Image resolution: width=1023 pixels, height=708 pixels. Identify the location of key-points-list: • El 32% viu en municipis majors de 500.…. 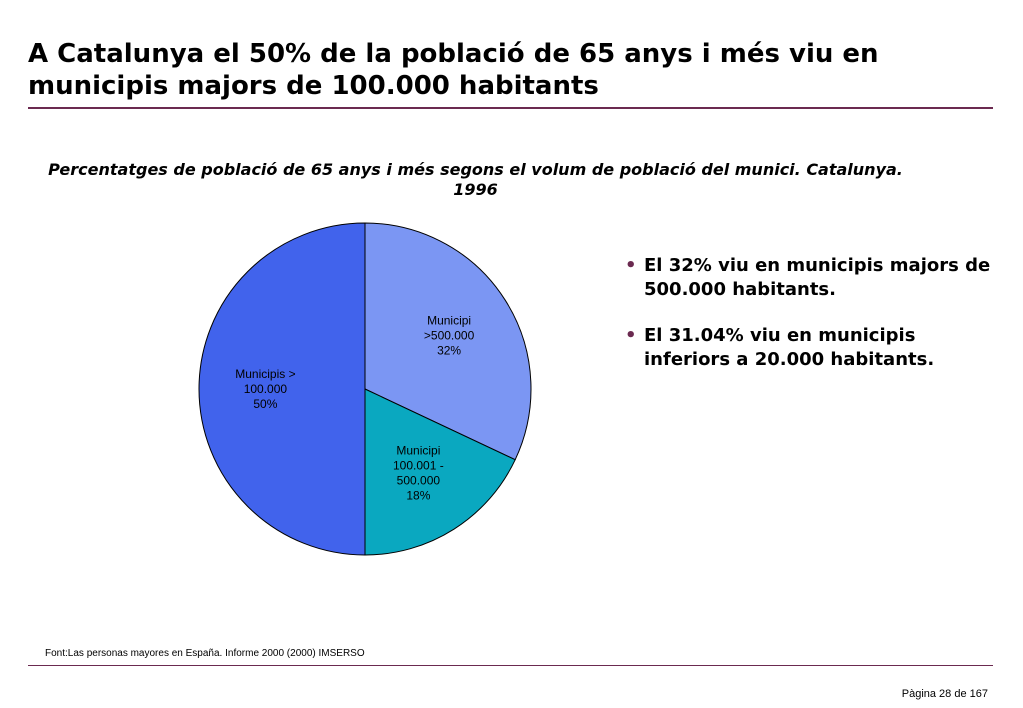
(812, 324).